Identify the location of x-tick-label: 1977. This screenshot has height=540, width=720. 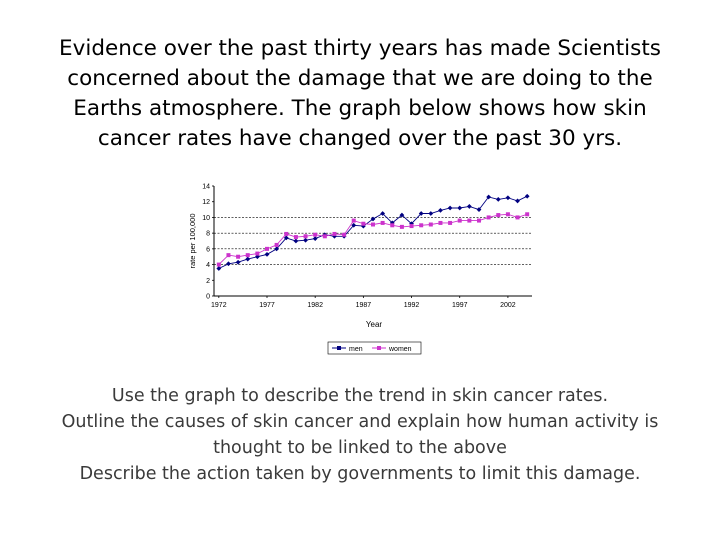
(267, 305).